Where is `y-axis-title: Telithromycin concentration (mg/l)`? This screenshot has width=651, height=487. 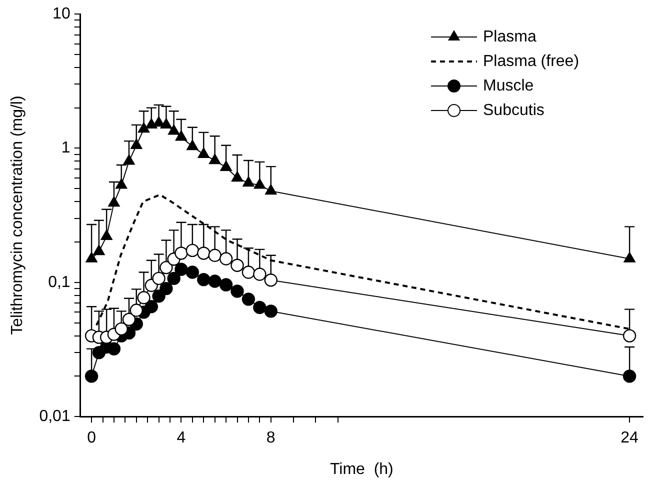 y-axis-title: Telithromycin concentration (mg/l) is located at coordinates (17, 215).